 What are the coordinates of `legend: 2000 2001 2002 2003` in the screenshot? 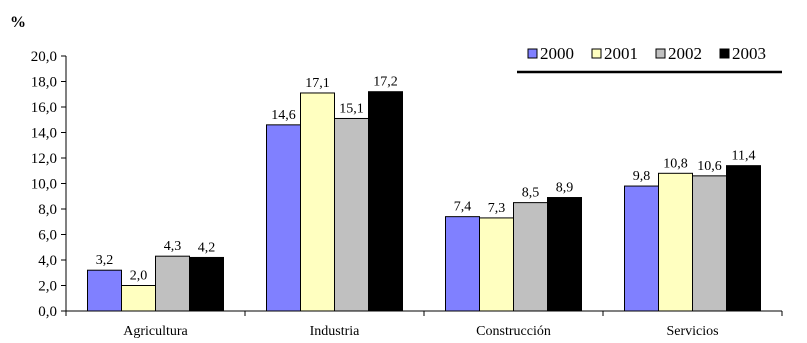 It's located at (649, 59).